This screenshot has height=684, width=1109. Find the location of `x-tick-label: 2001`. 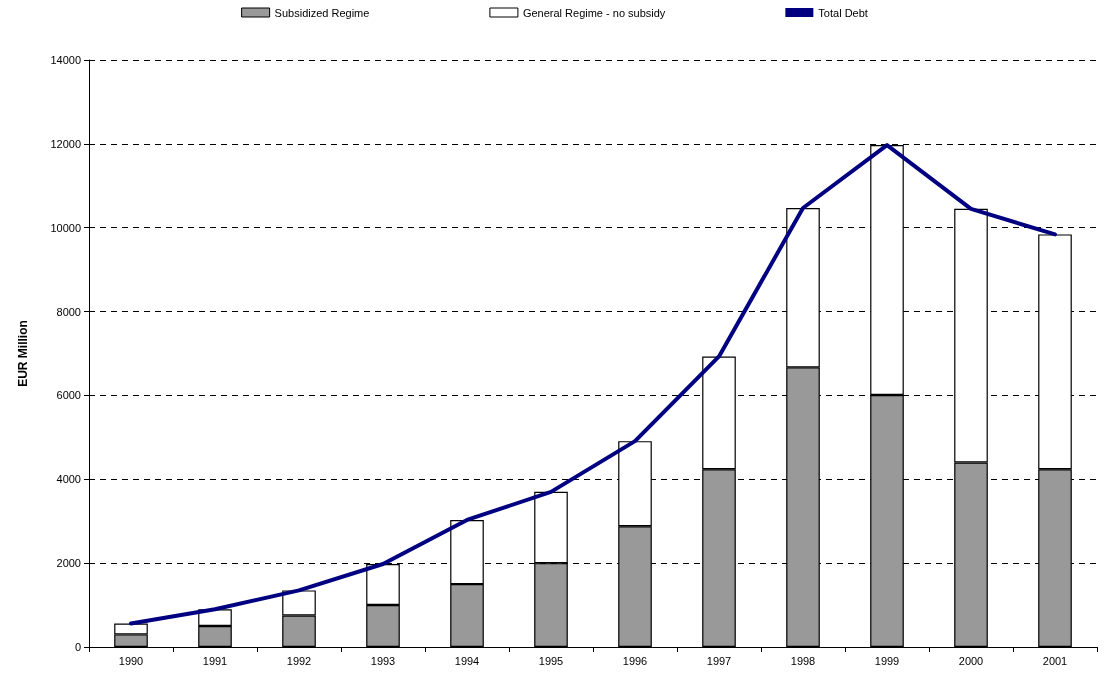

x-tick-label: 2001 is located at coordinates (1055, 660).